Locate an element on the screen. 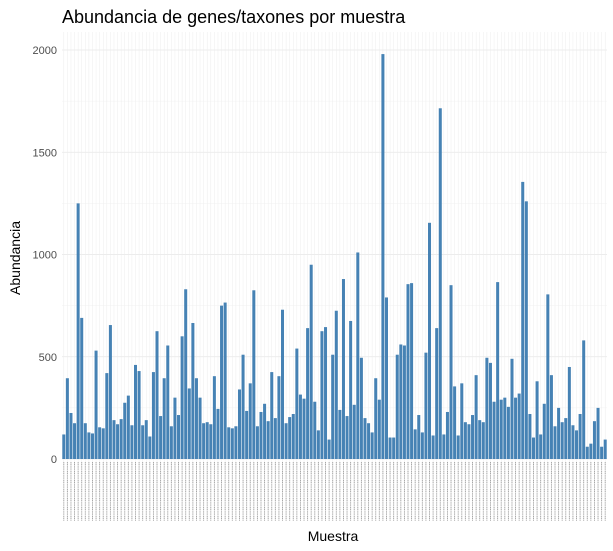 The image size is (613, 551). y-tick-label: 0 is located at coordinates (54, 460).